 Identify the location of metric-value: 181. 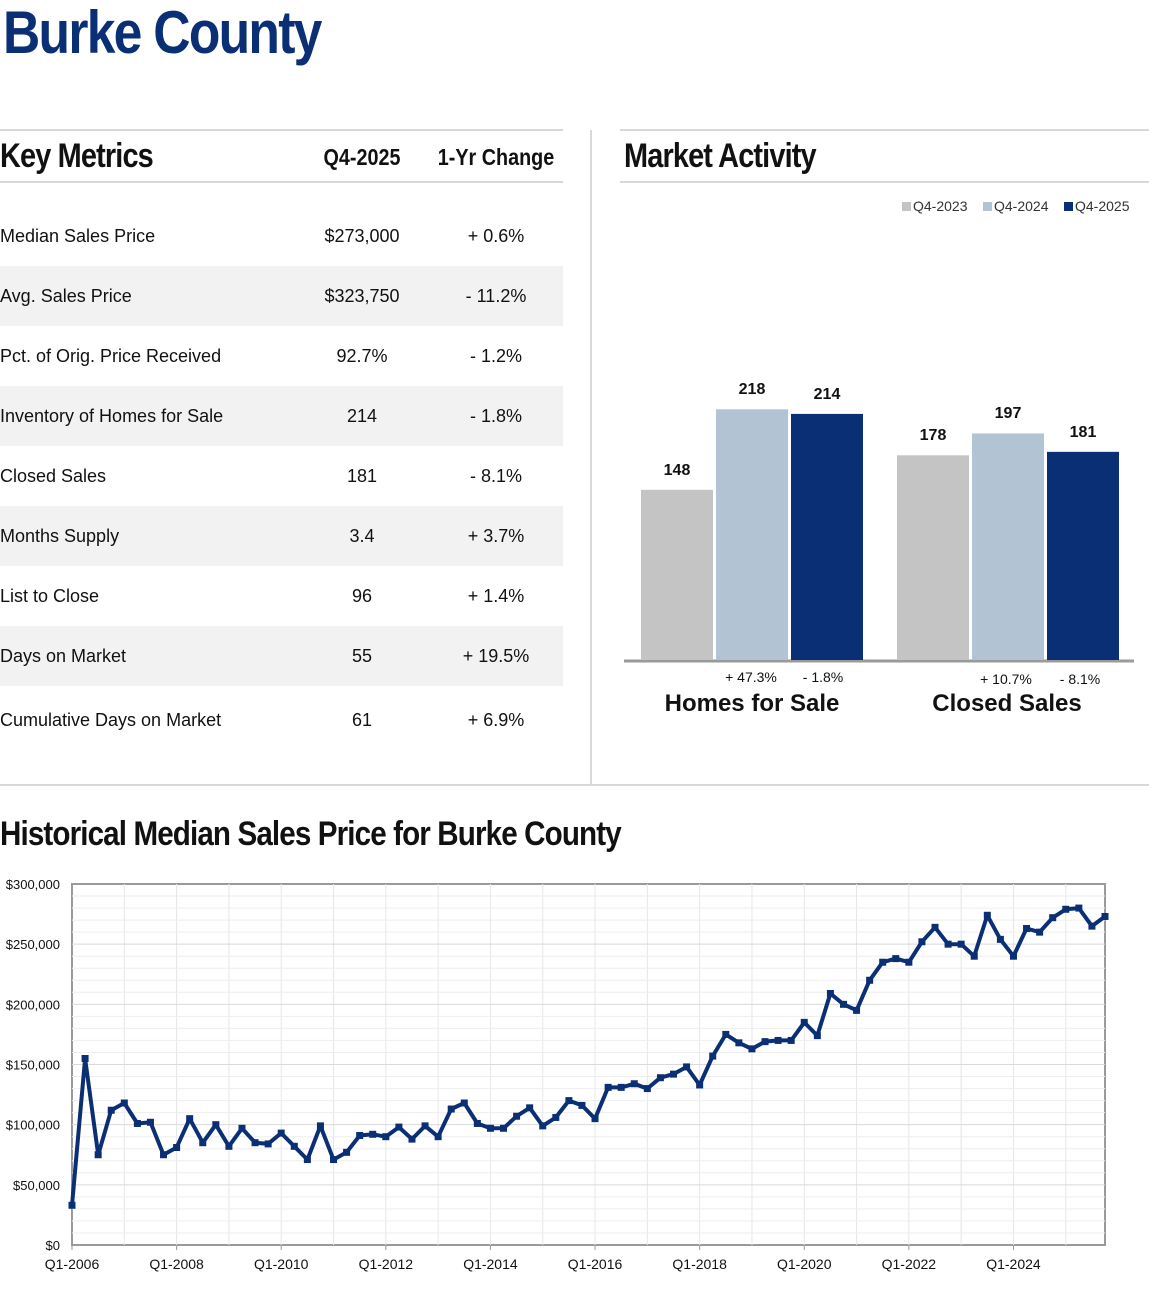
(362, 476).